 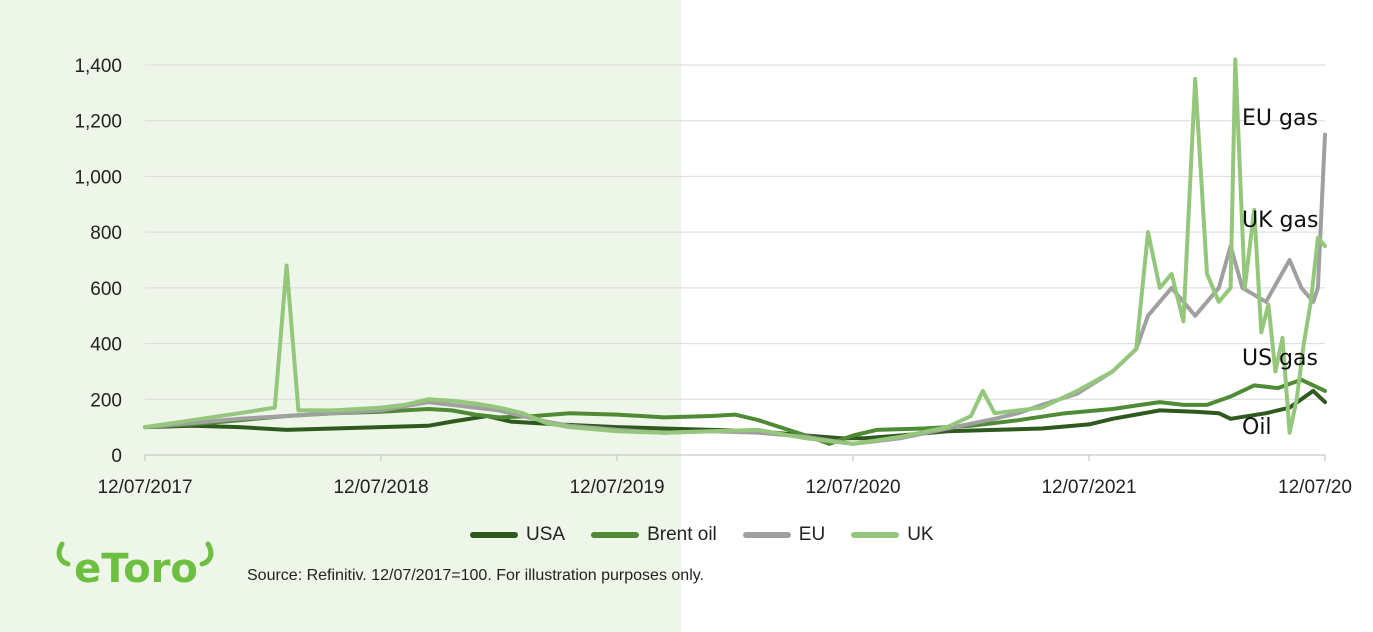 What do you see at coordinates (98, 177) in the screenshot?
I see `y-tick-label: 1,000` at bounding box center [98, 177].